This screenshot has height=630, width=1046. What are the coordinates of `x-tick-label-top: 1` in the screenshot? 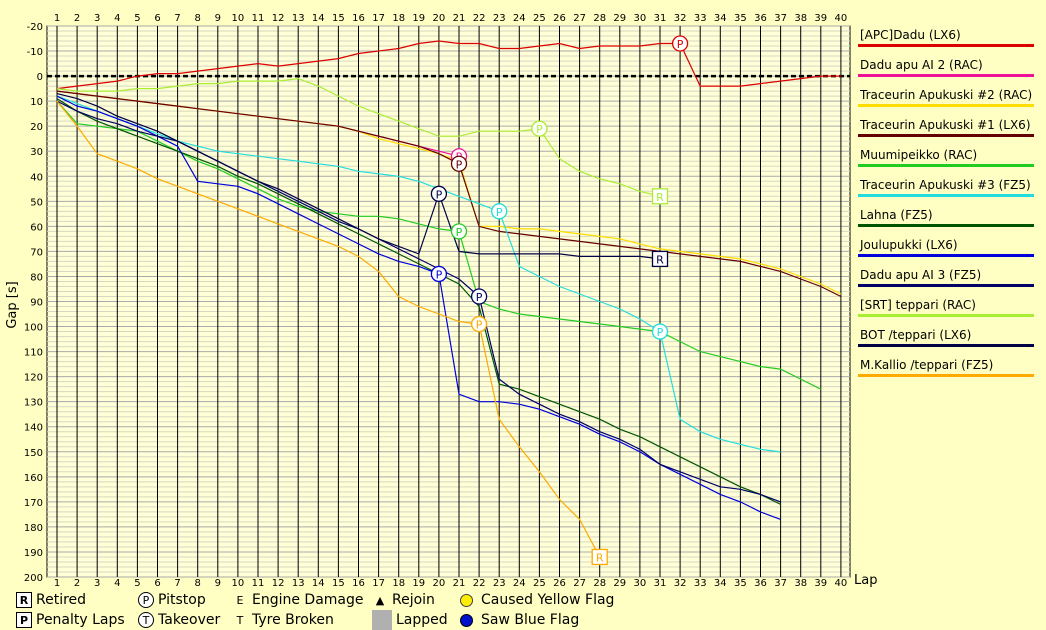 It's located at (57, 18).